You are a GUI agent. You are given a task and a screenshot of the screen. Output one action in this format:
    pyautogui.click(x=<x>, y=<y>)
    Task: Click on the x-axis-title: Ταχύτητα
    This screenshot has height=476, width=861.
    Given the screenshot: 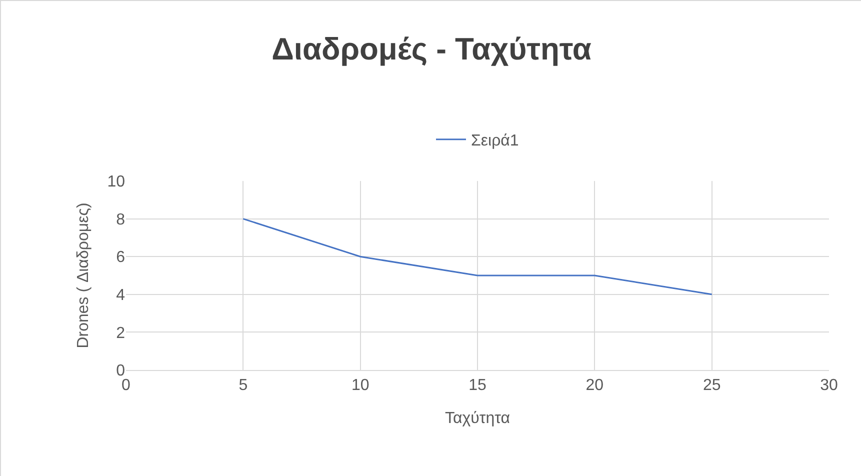 What is the action you would take?
    pyautogui.click(x=477, y=418)
    